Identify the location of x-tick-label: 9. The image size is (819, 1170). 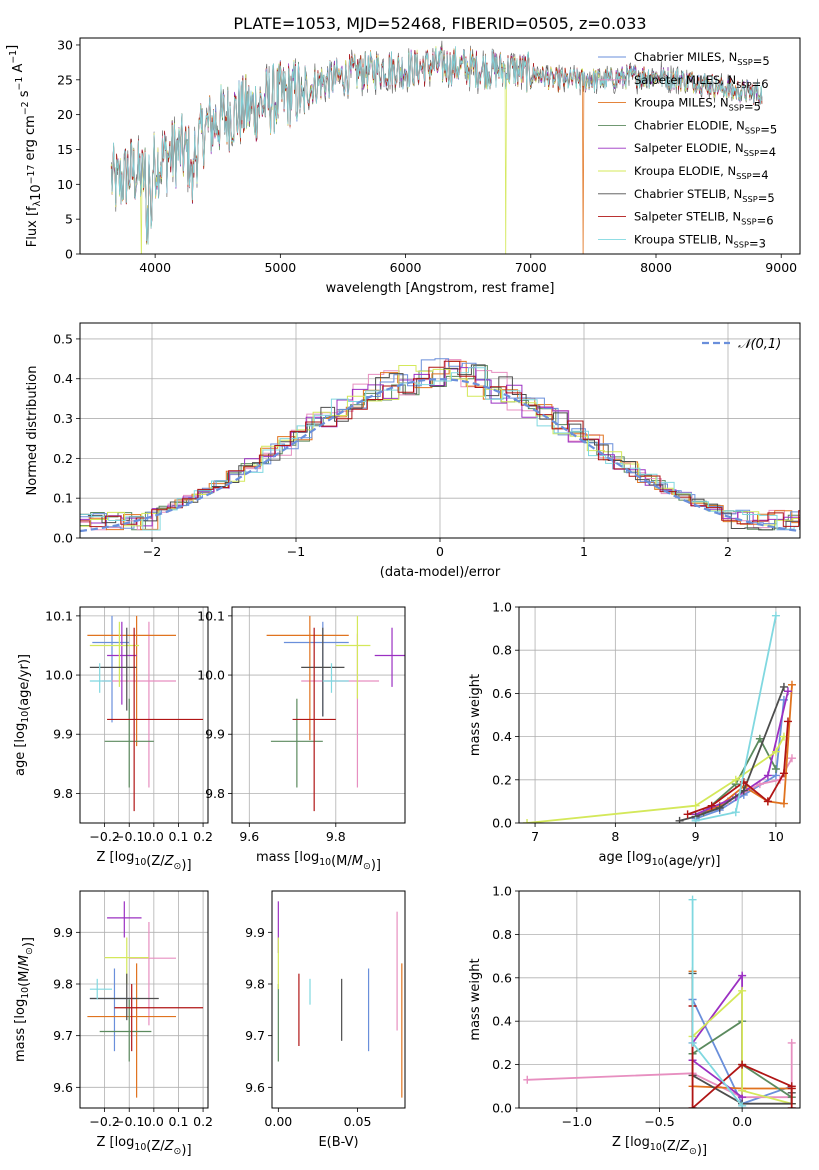
(696, 836).